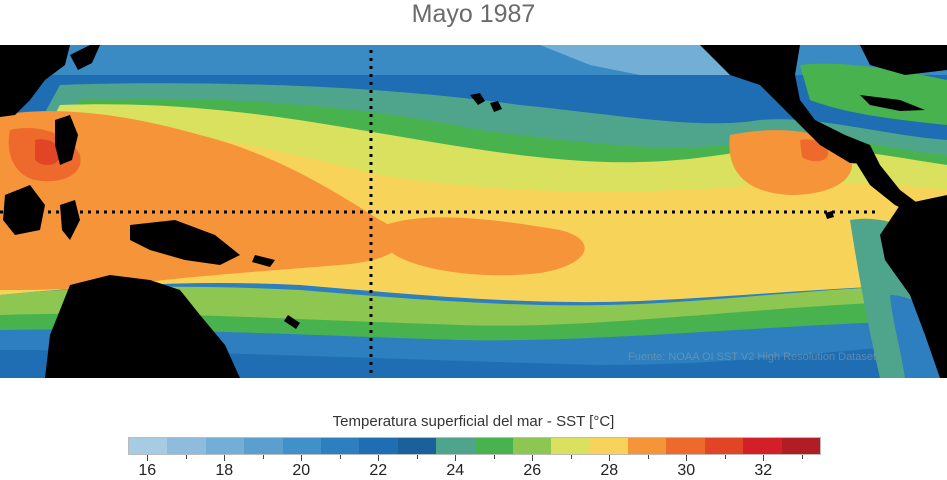 Image resolution: width=947 pixels, height=480 pixels. What do you see at coordinates (903, 60) in the screenshot?
I see `land-florida` at bounding box center [903, 60].